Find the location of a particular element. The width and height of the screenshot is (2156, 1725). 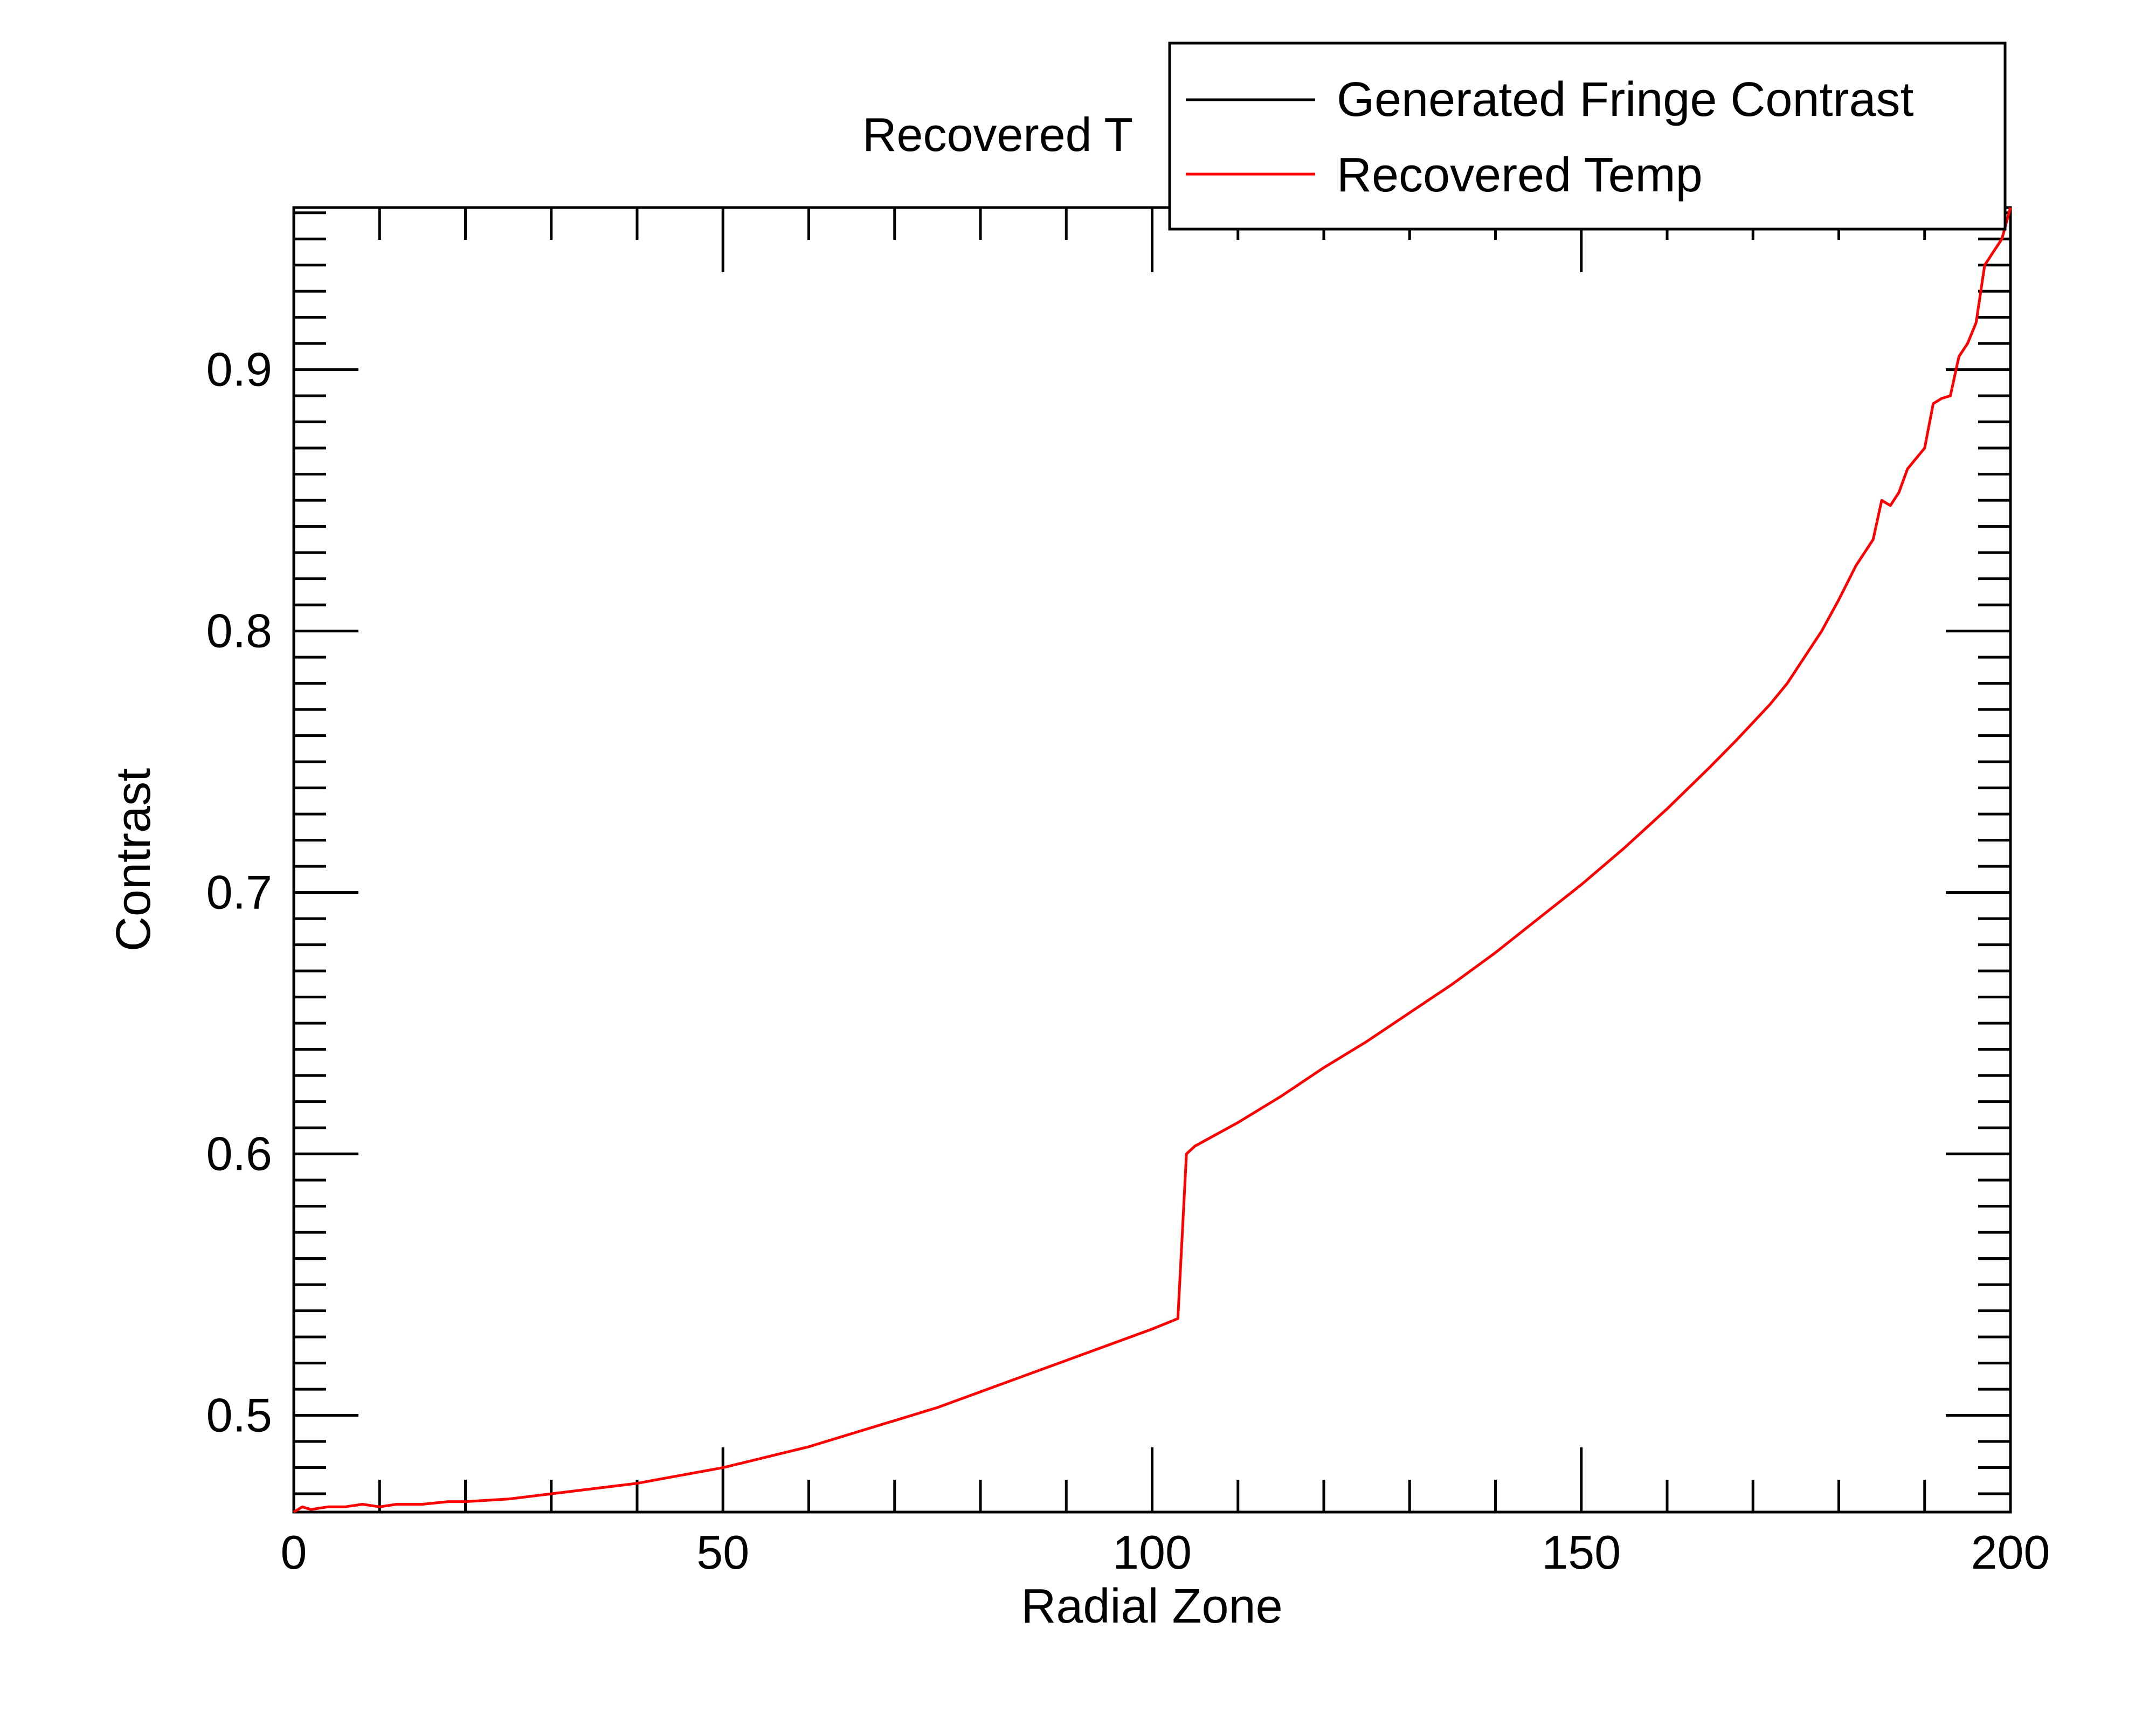

x-tick-label: 50 is located at coordinates (722, 1552).